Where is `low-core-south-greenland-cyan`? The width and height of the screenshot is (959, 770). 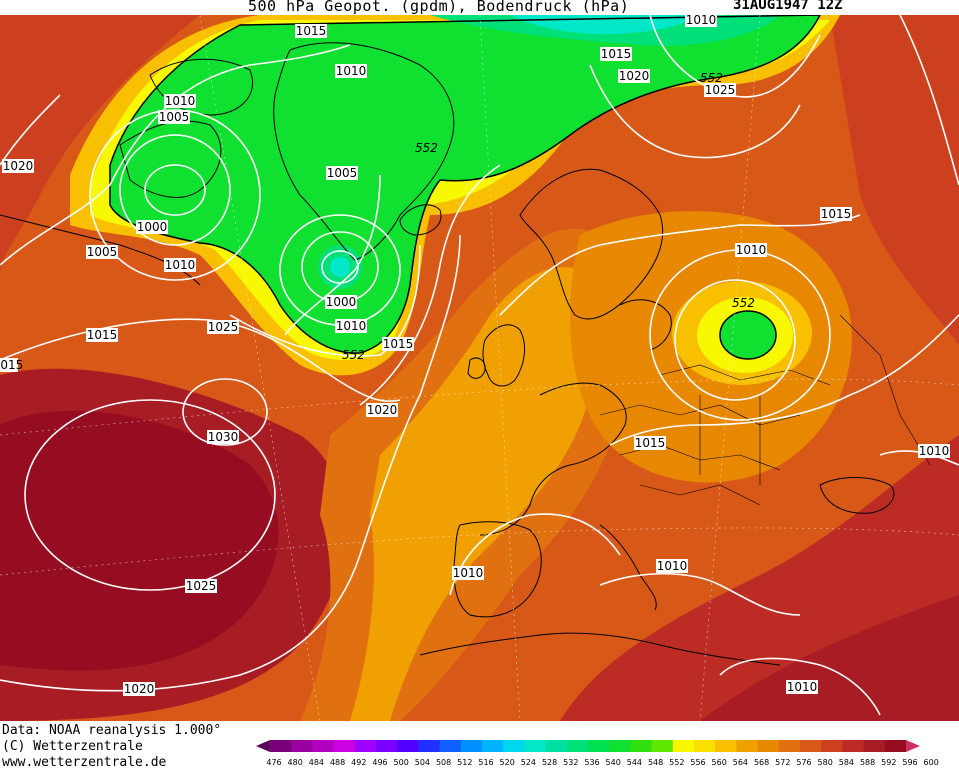
low-core-south-greenland-cyan is located at coordinates (340, 267).